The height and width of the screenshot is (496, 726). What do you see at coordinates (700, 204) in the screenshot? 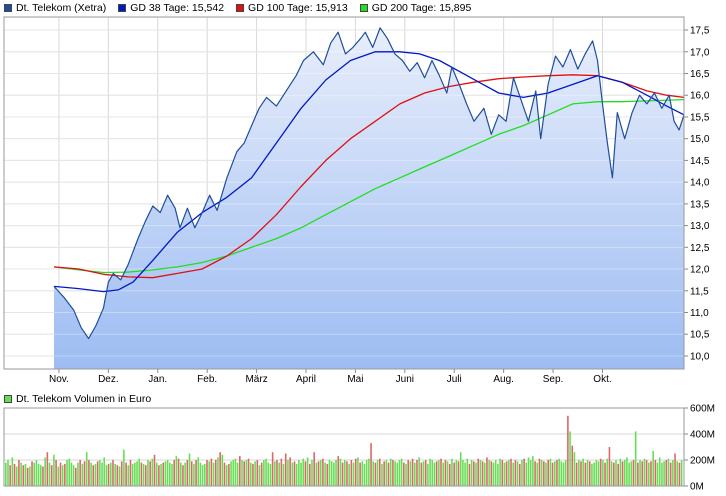
I see `y-tick-label: 13,5` at bounding box center [700, 204].